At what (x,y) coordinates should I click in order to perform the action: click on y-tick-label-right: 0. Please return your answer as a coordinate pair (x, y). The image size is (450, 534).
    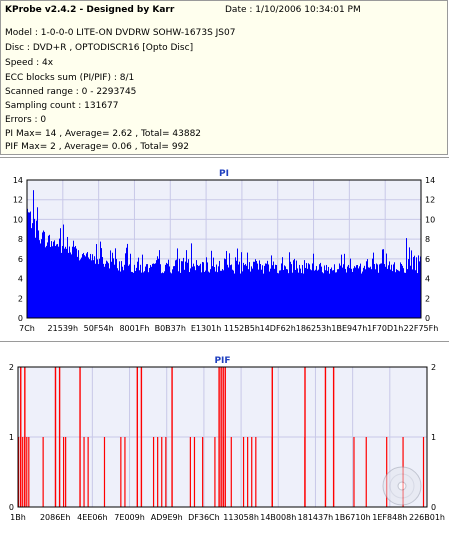
    Looking at the image, I should click on (427, 318).